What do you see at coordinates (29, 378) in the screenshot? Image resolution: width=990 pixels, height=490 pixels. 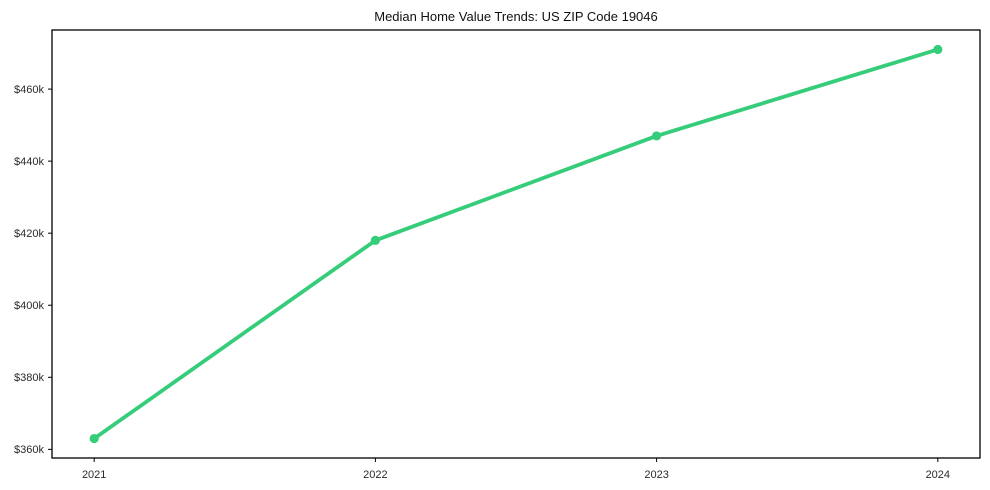 I see `y-tick-label: $380k` at bounding box center [29, 378].